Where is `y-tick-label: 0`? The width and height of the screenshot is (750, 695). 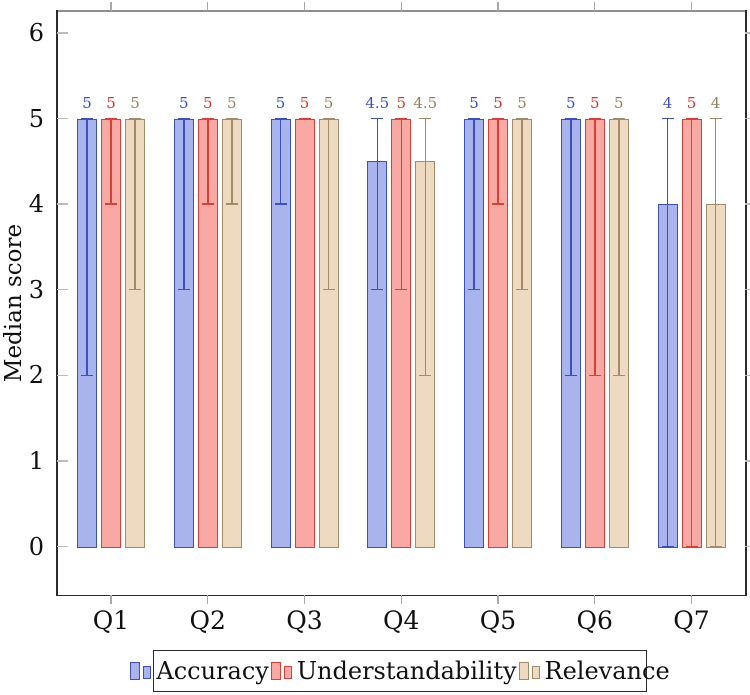 y-tick-label: 0 is located at coordinates (36, 546).